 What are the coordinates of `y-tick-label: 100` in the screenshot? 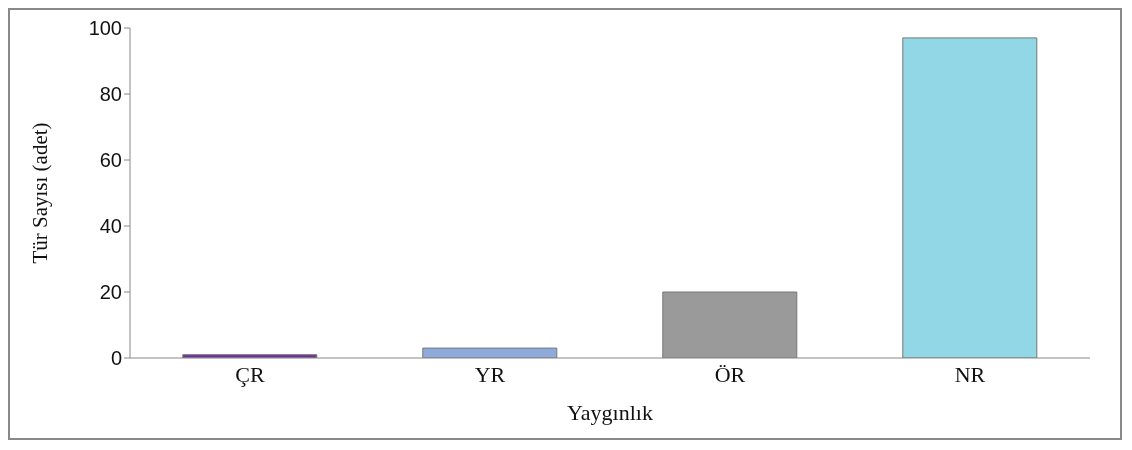 It's located at (105, 28).